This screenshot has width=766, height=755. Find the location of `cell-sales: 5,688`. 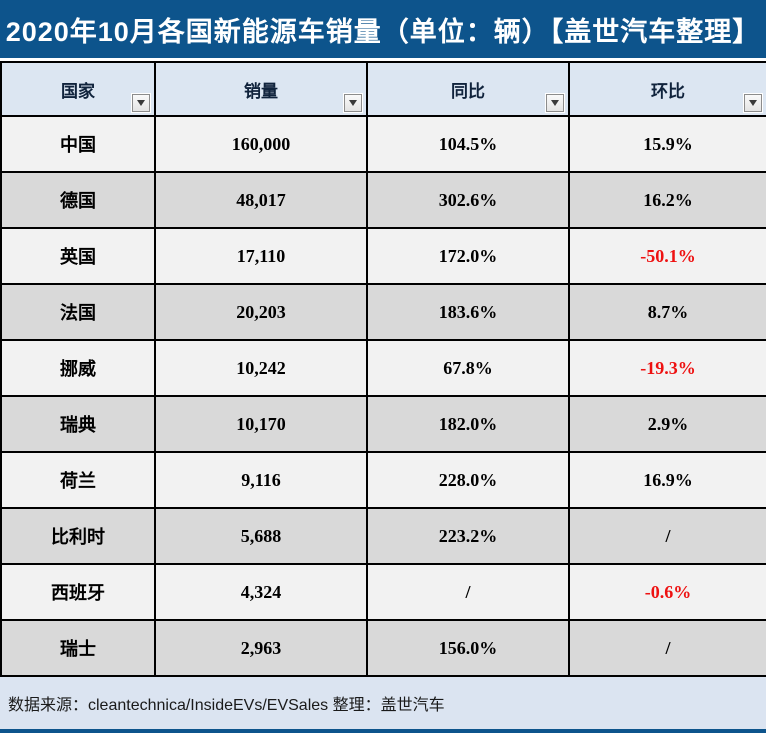

cell-sales: 5,688 is located at coordinates (261, 536).